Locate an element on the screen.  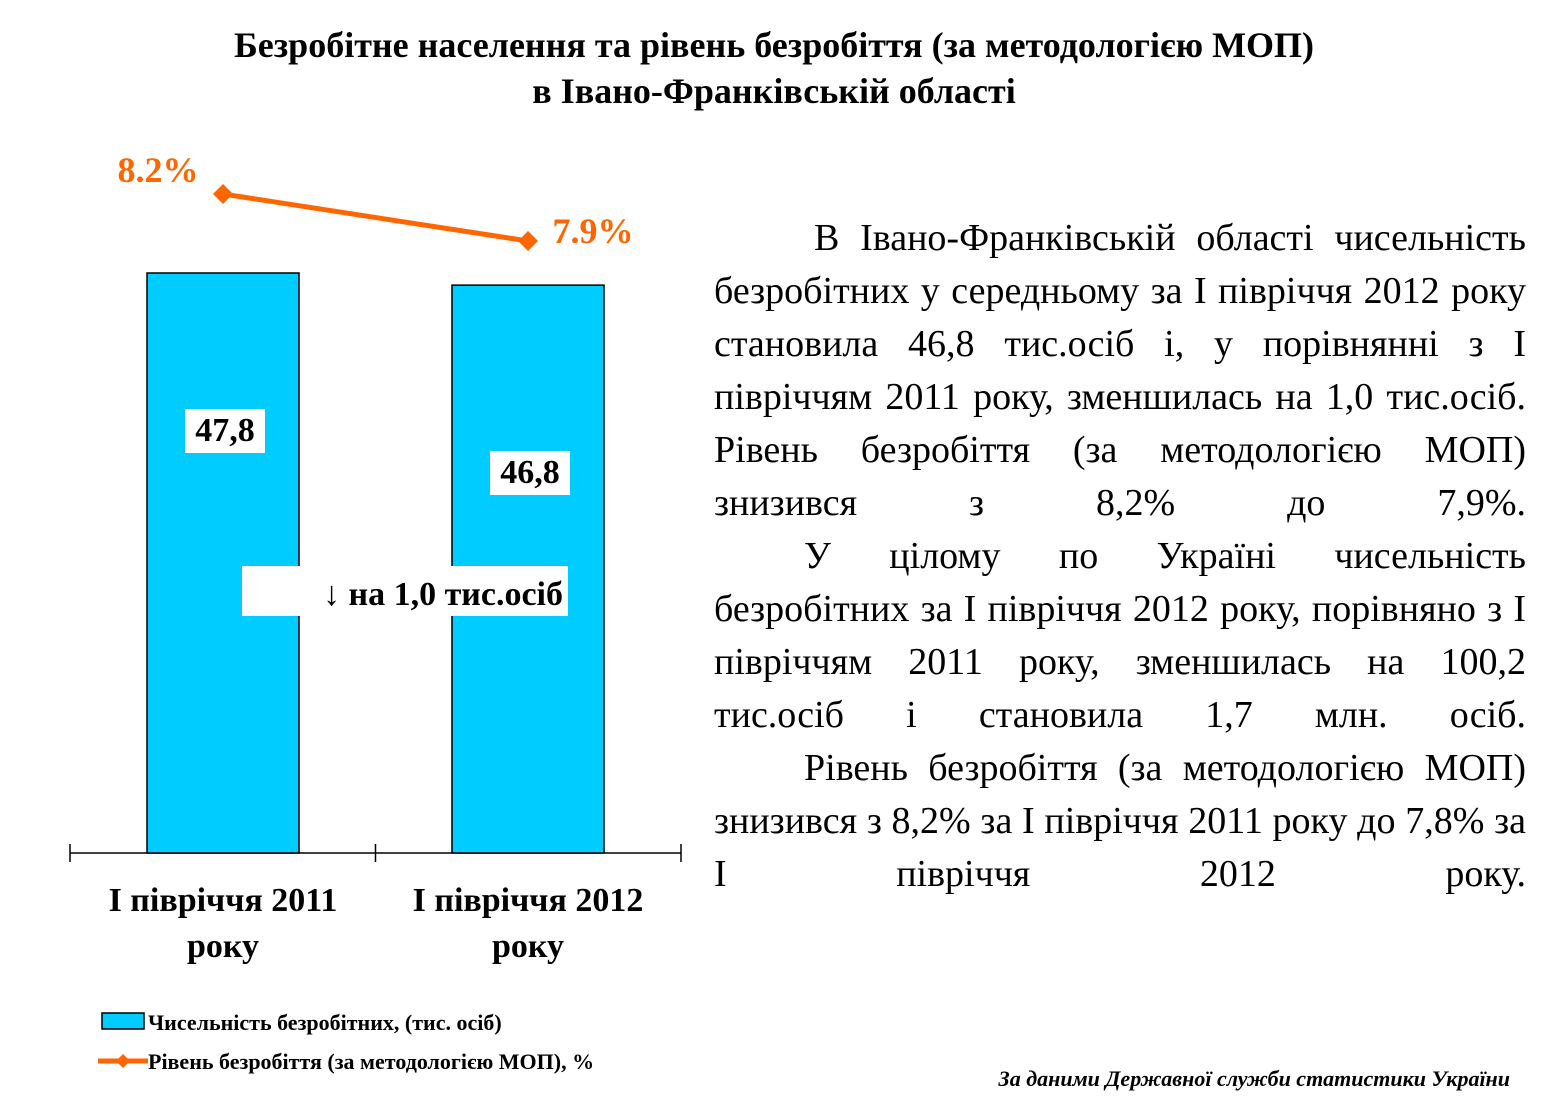
line-value-label: 7.9% is located at coordinates (593, 231).